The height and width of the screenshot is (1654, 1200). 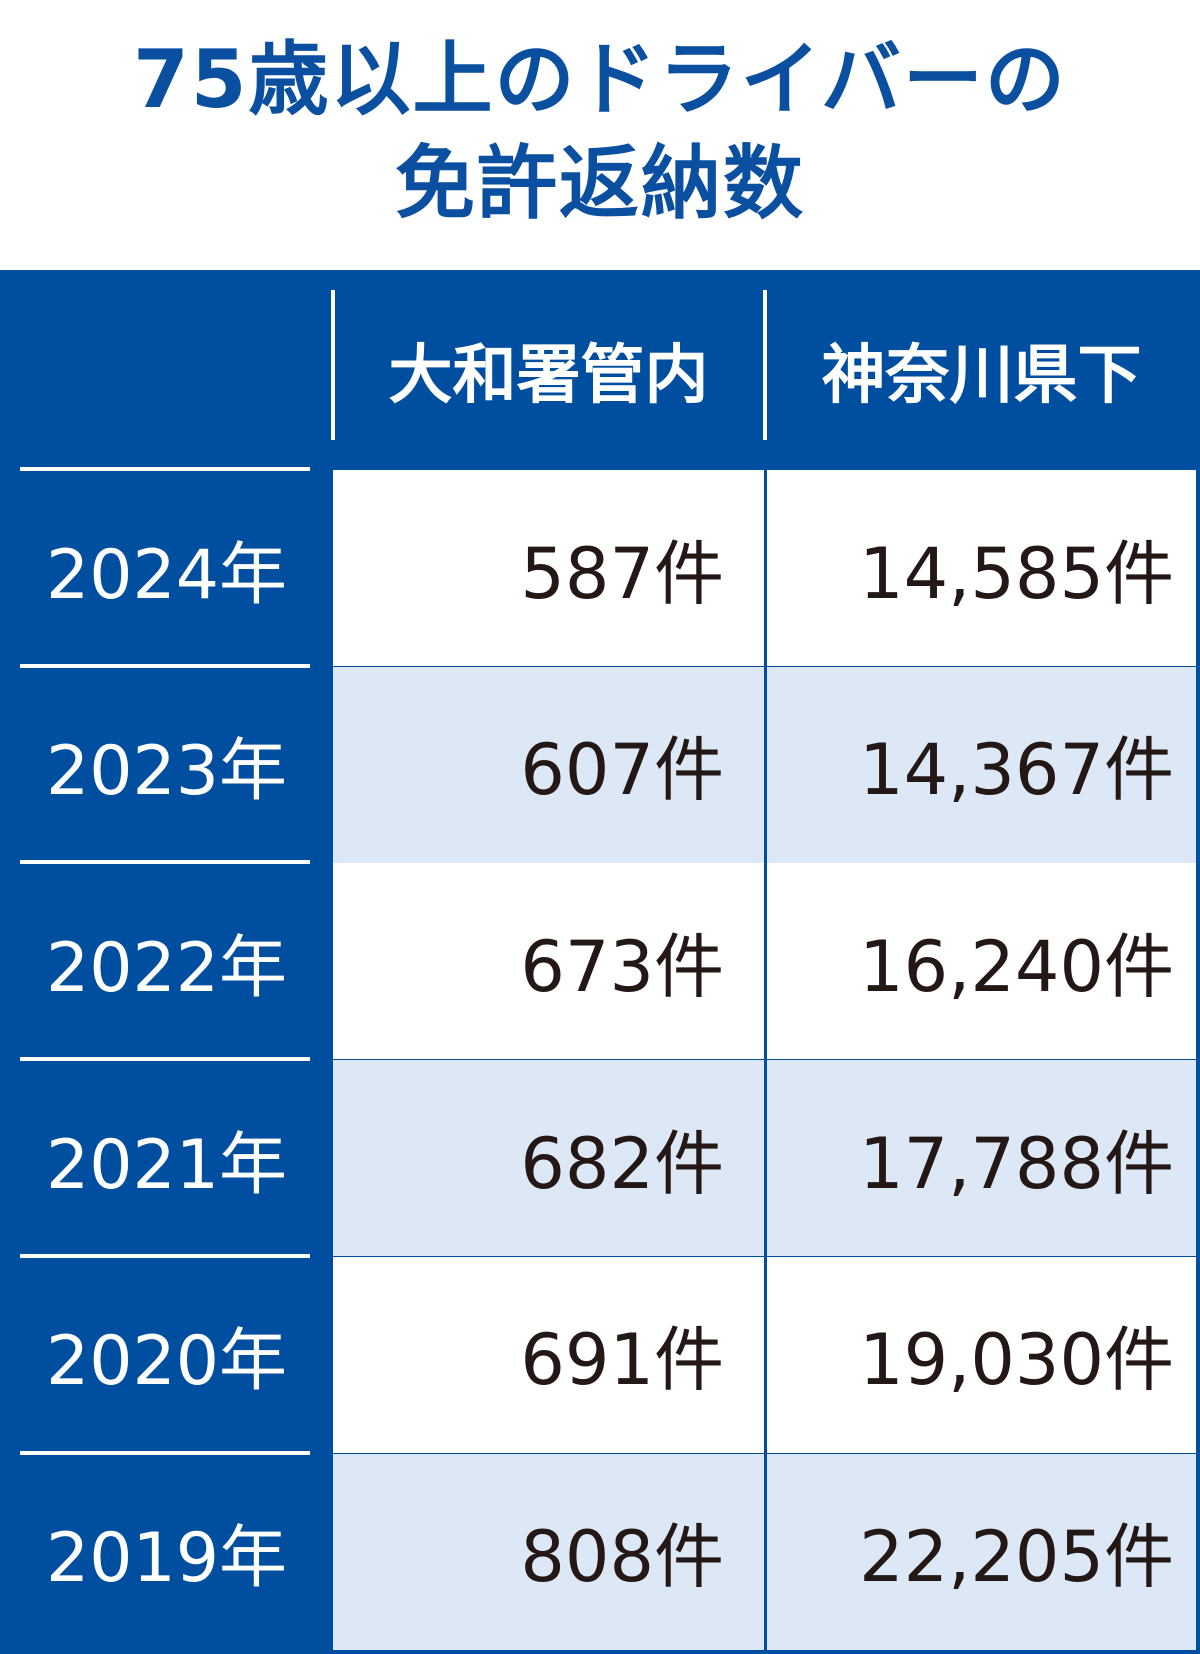 What do you see at coordinates (981, 961) in the screenshot?
I see `kanagawa-cell: 16,240件` at bounding box center [981, 961].